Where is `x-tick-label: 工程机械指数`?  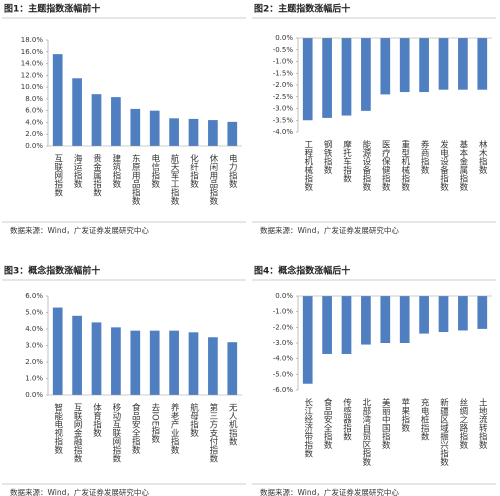 x-tick-label: 工程机械指数 is located at coordinates (308, 166).